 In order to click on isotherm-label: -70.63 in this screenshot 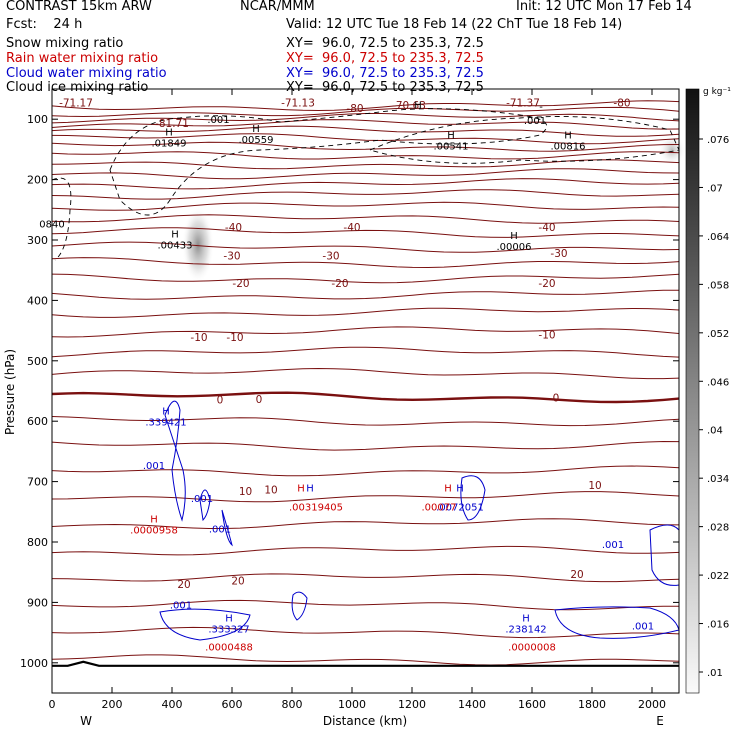, I will do `click(409, 106)`.